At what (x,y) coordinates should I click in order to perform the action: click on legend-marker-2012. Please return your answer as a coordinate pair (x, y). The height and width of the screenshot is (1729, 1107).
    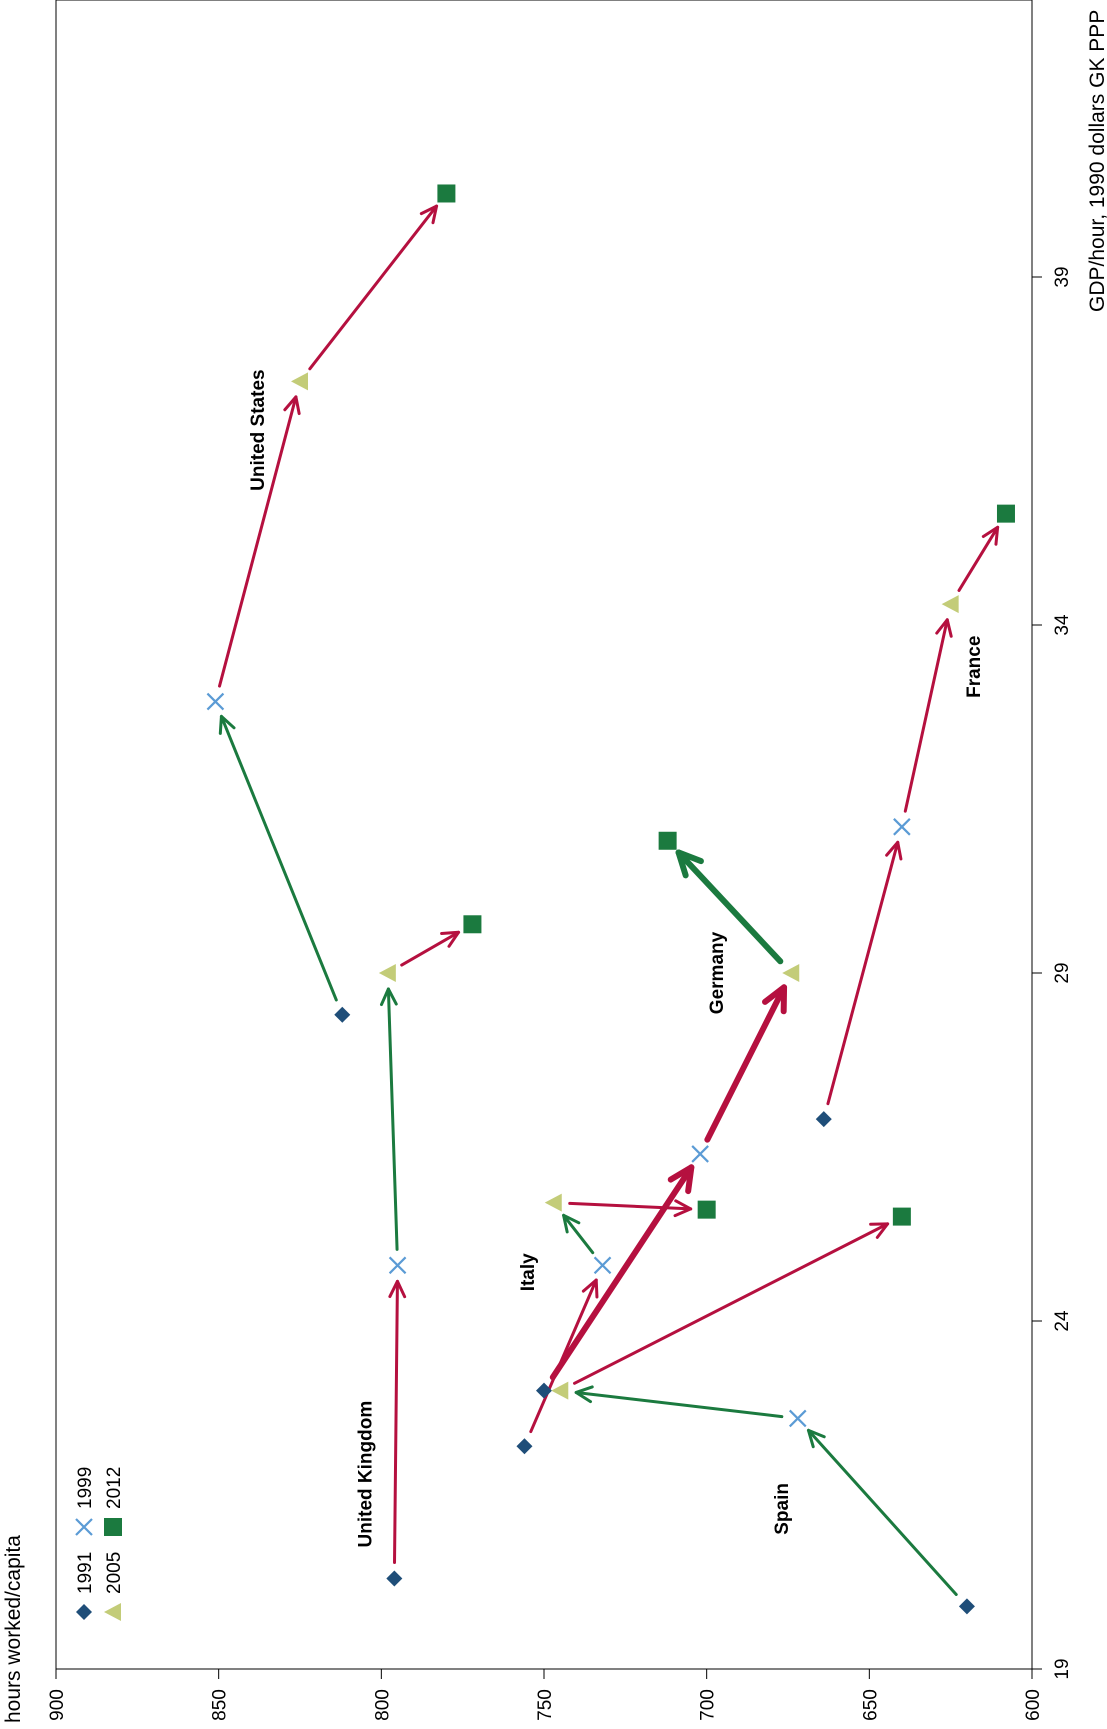
    Looking at the image, I should click on (113, 1527).